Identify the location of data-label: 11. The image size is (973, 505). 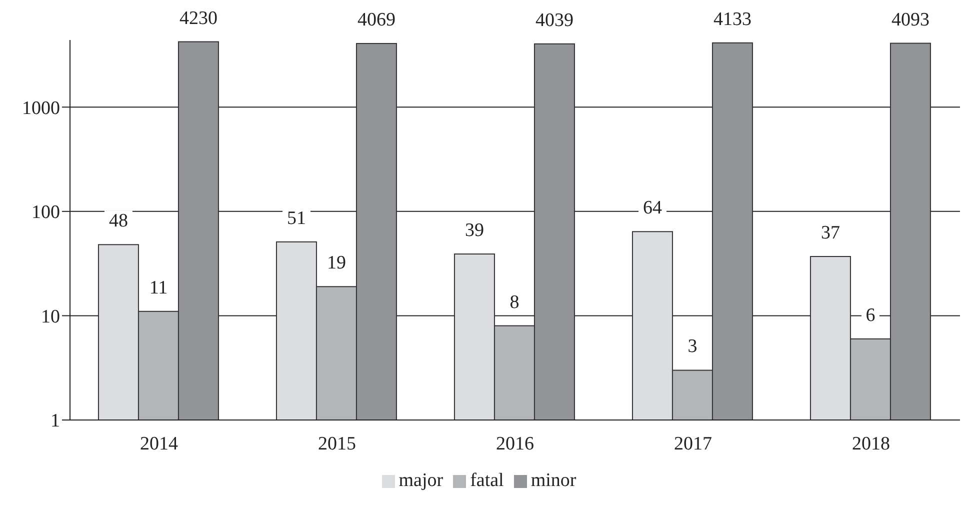
(158, 287).